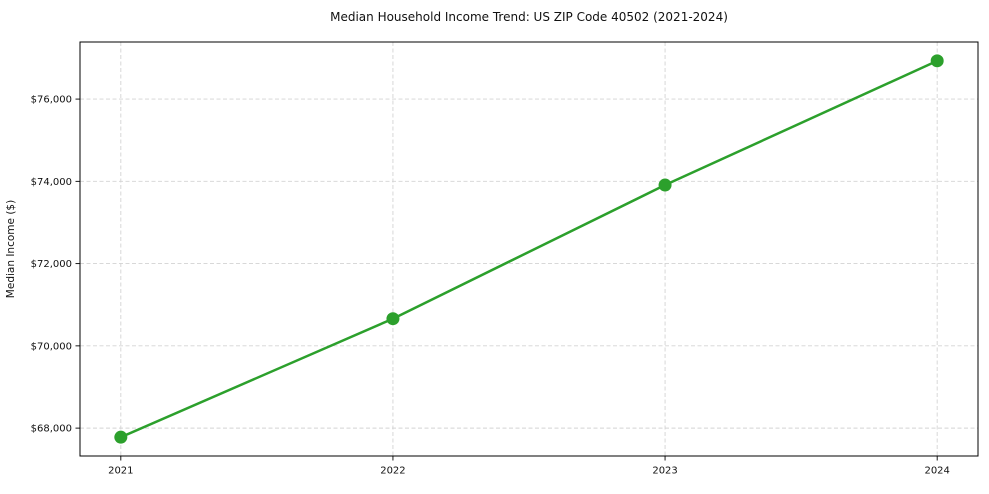 Image resolution: width=989 pixels, height=494 pixels. I want to click on y-tick-label: $76,000, so click(51, 100).